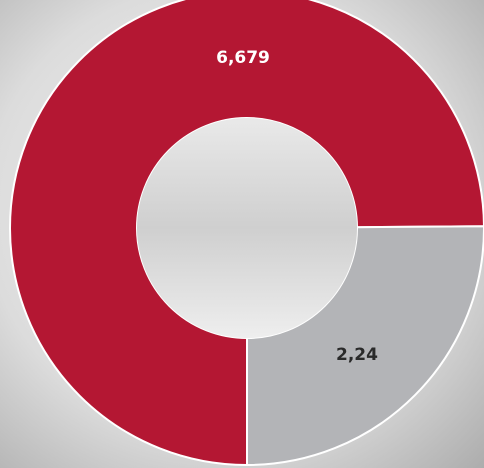 The image size is (484, 468). I want to click on data-label: 6,679, so click(243, 58).